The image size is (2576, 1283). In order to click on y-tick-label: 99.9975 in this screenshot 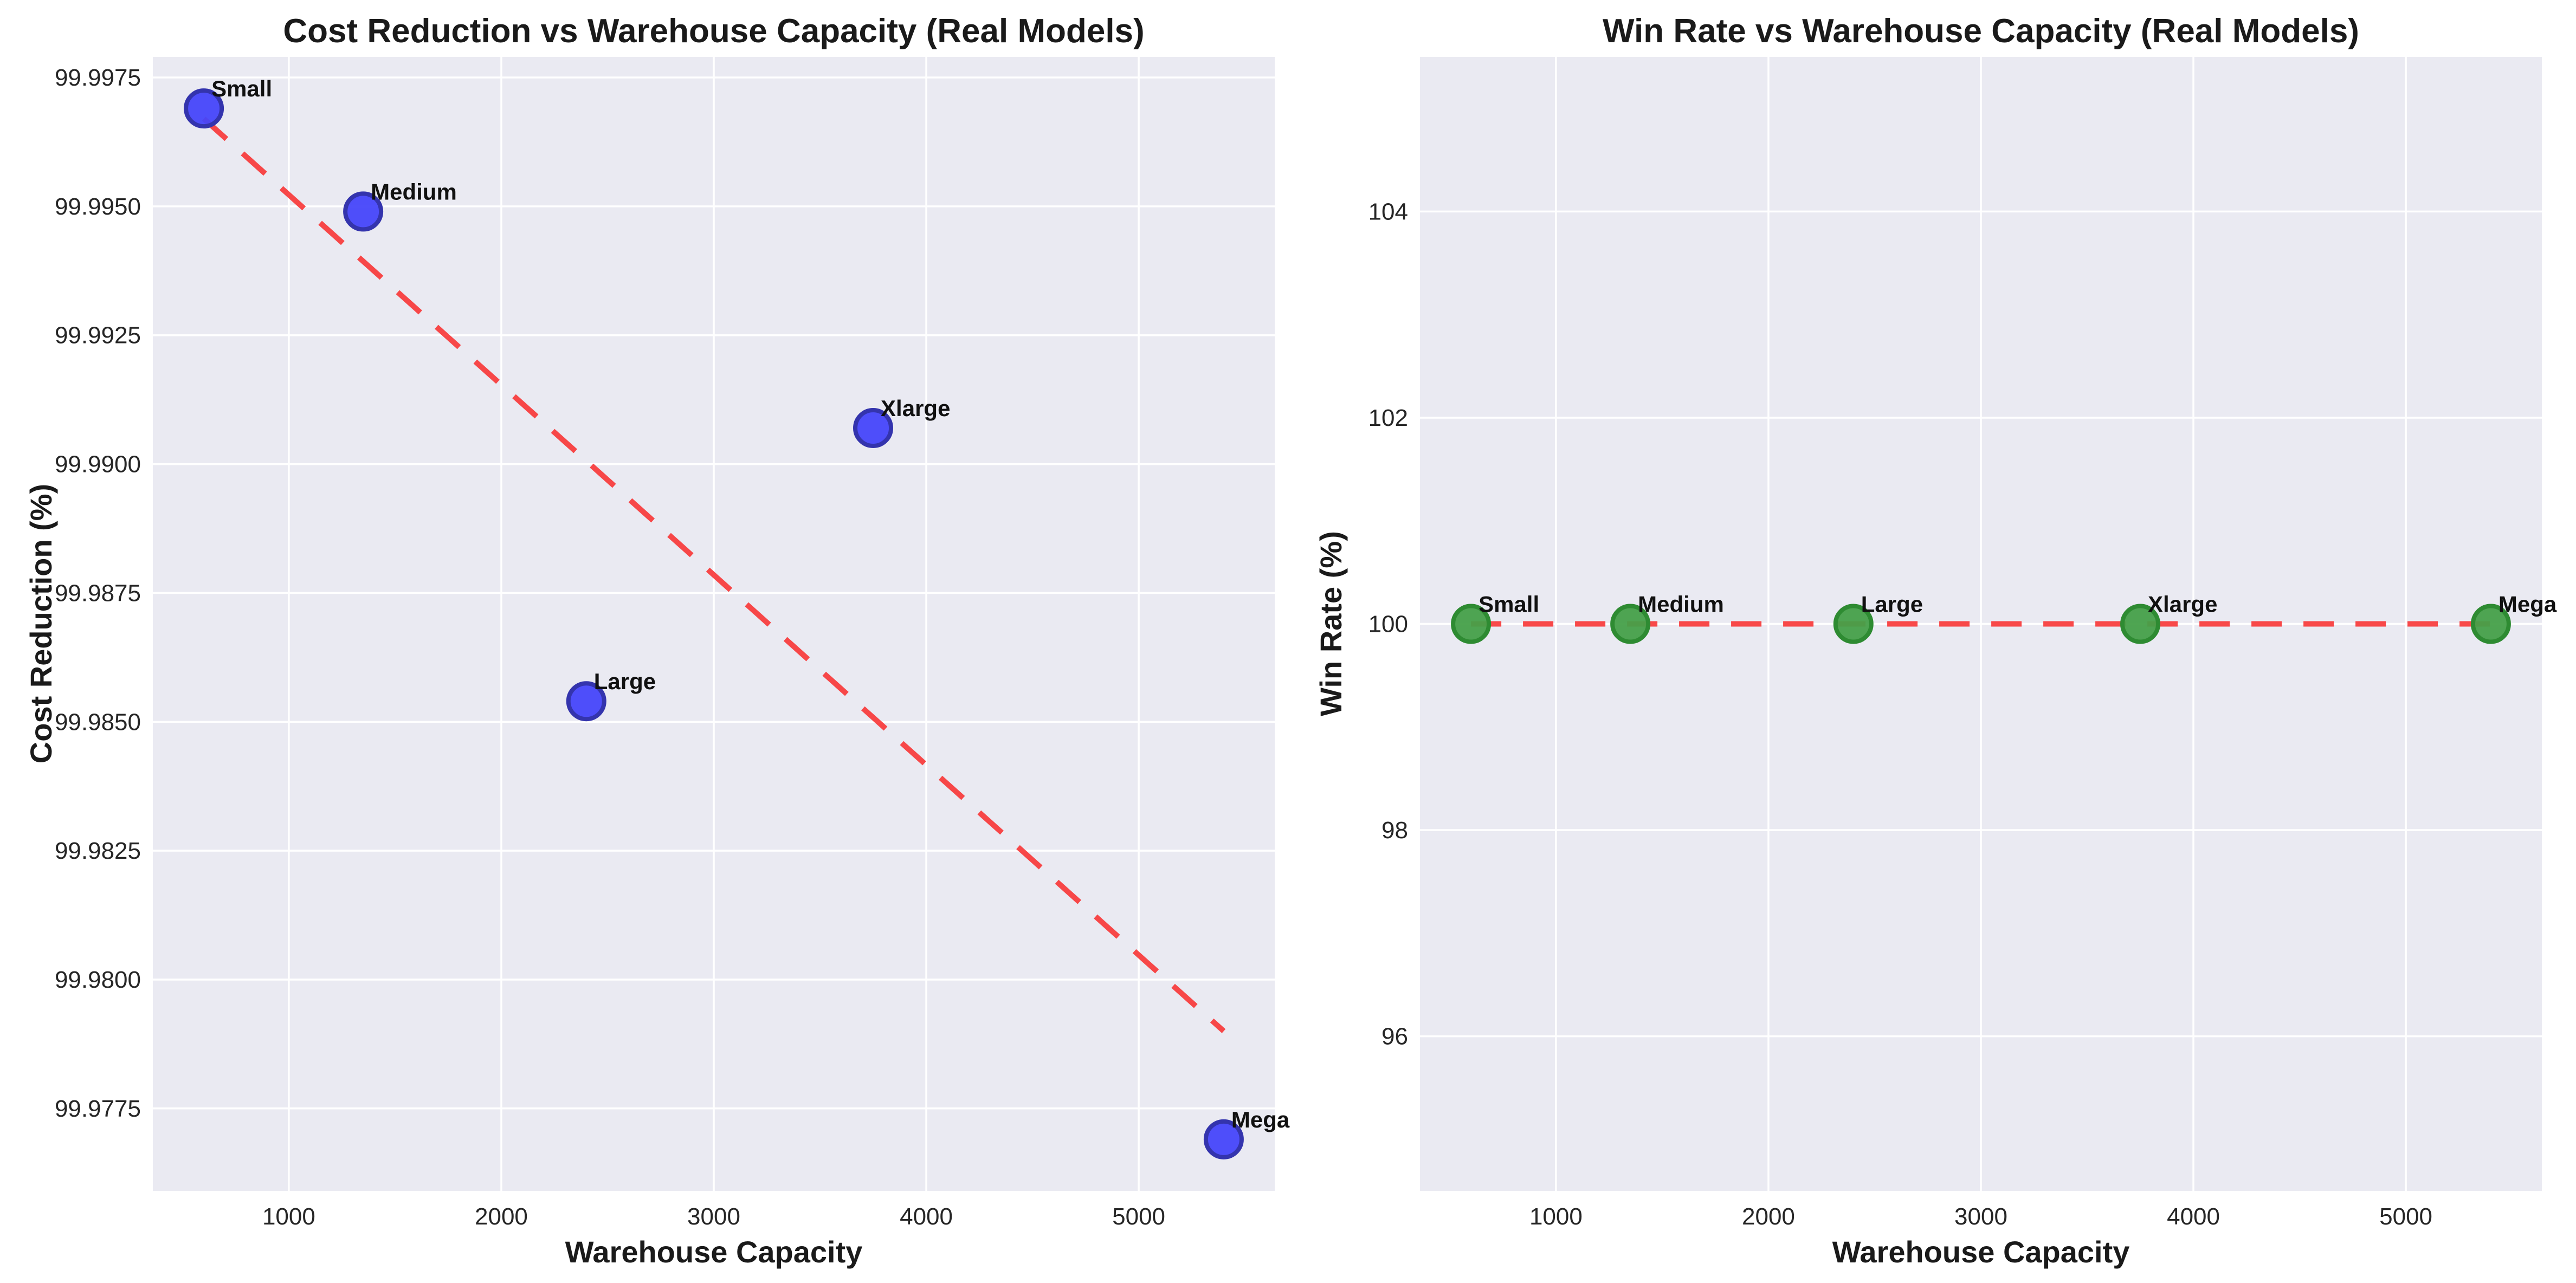, I will do `click(98, 78)`.